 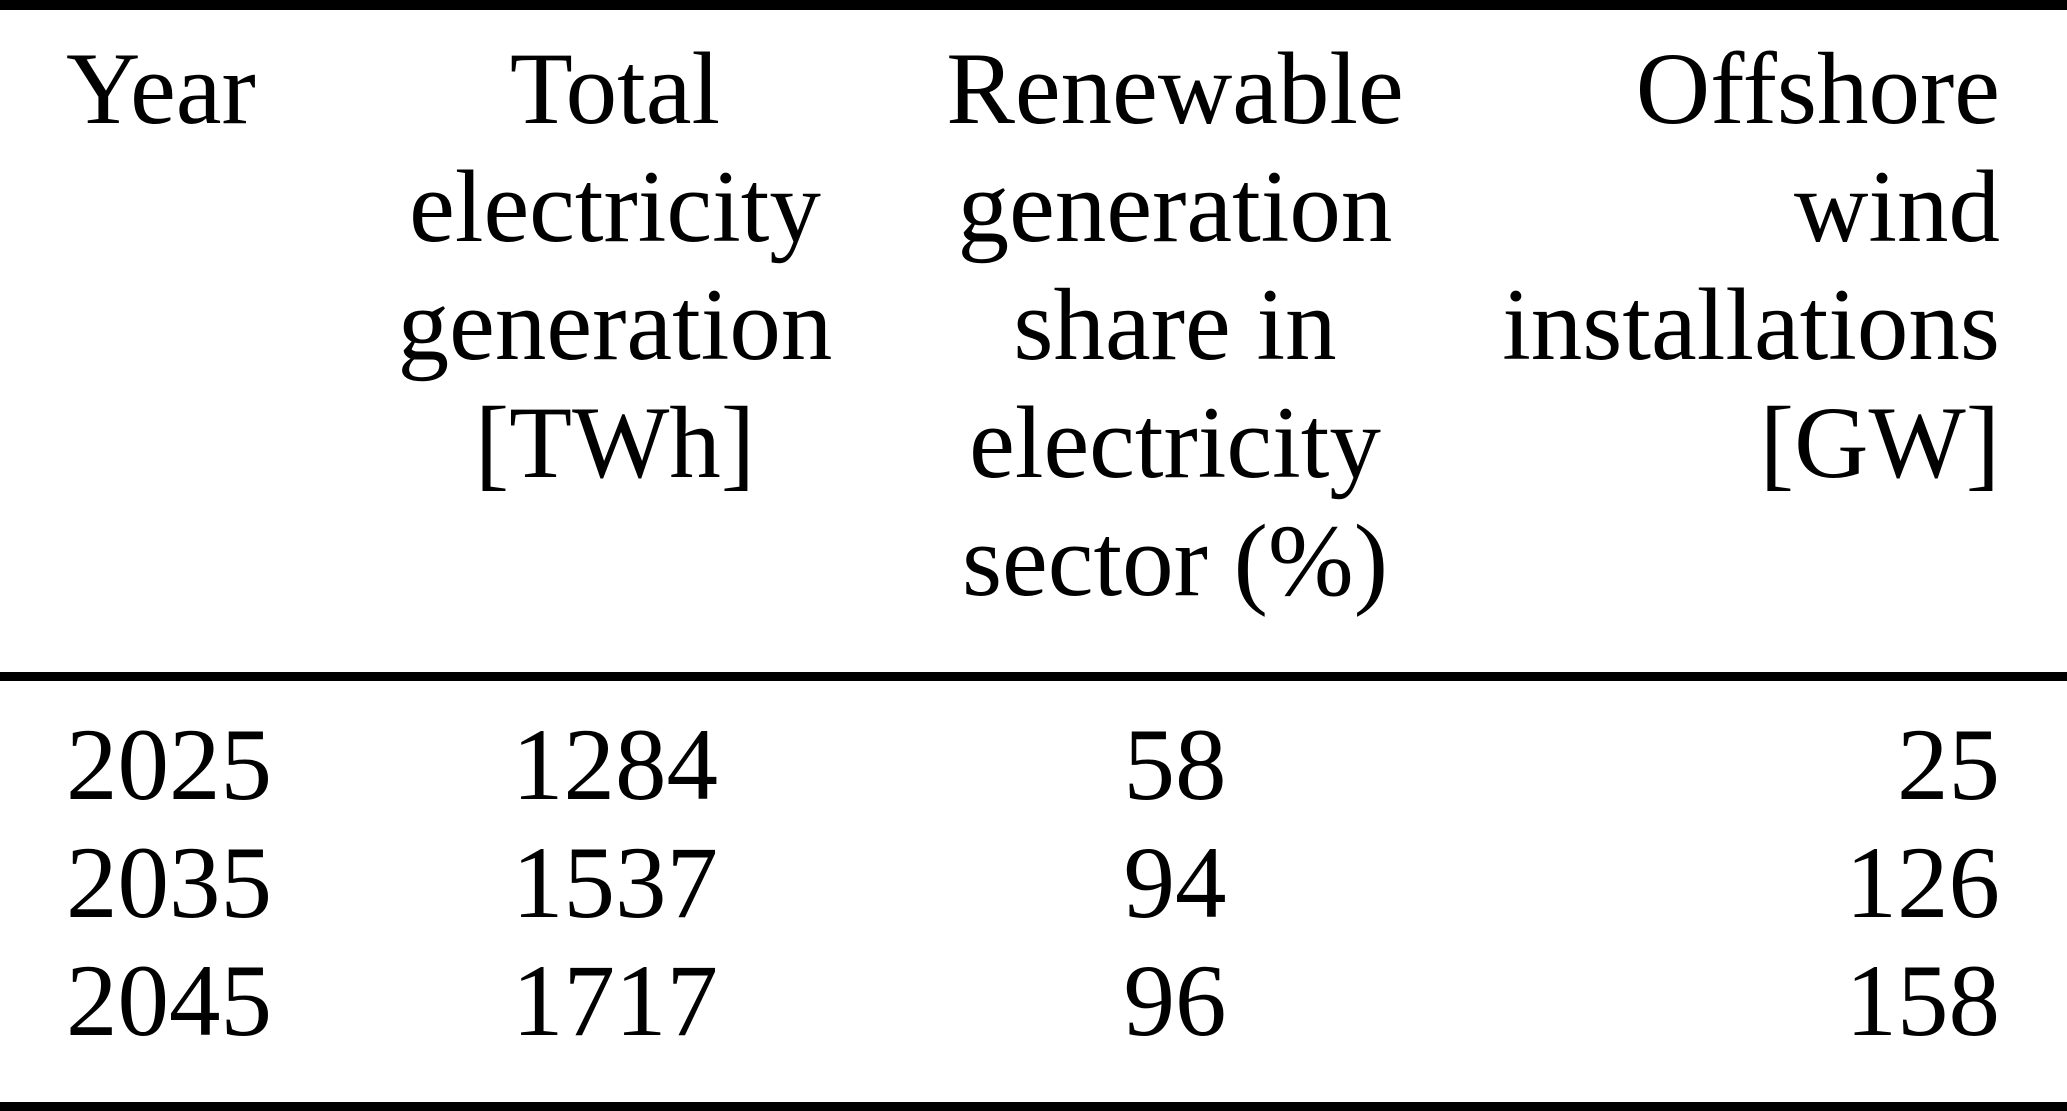 What do you see at coordinates (1033, 5) in the screenshot?
I see `top-rule` at bounding box center [1033, 5].